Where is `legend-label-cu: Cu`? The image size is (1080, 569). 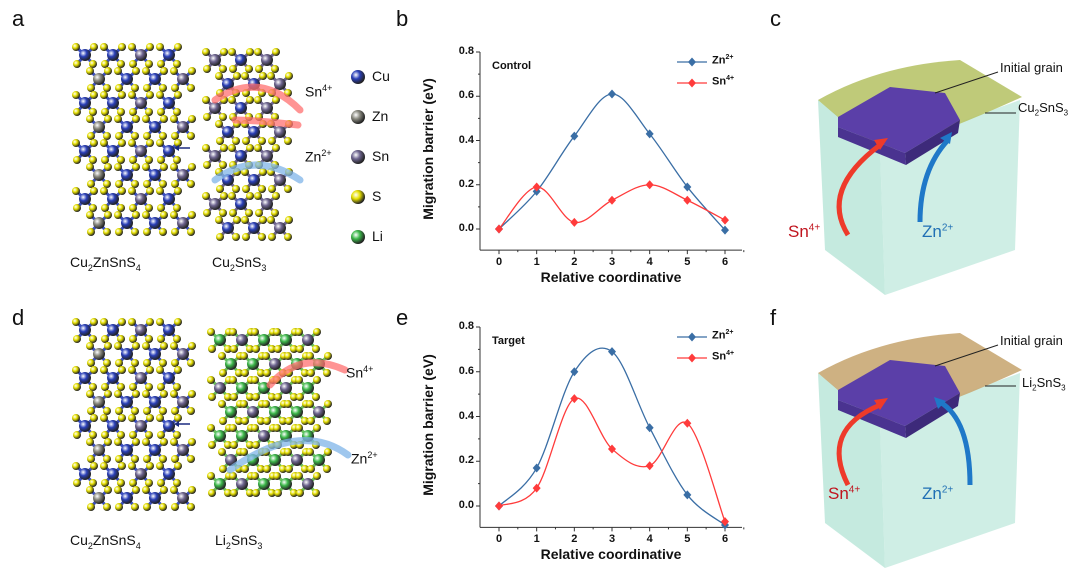 legend-label-cu: Cu is located at coordinates (381, 76).